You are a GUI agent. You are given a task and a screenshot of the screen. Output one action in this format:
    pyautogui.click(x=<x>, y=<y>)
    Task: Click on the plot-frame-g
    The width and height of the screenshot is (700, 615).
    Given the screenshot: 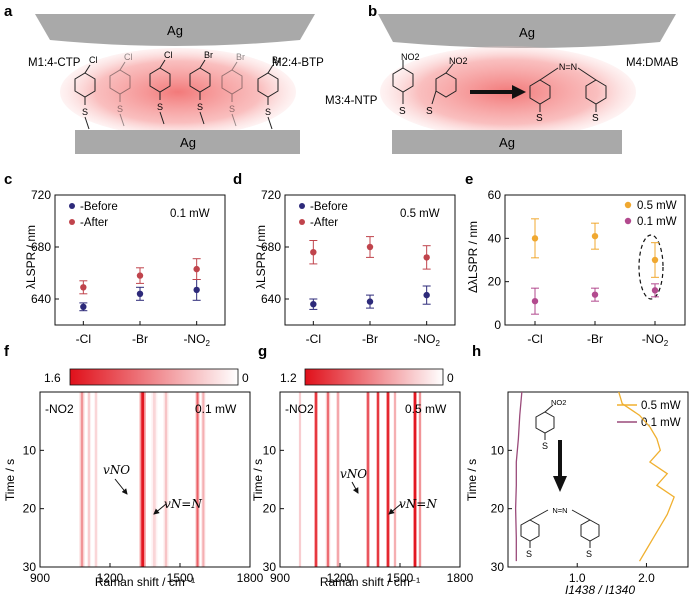 What is the action you would take?
    pyautogui.click(x=370, y=479)
    